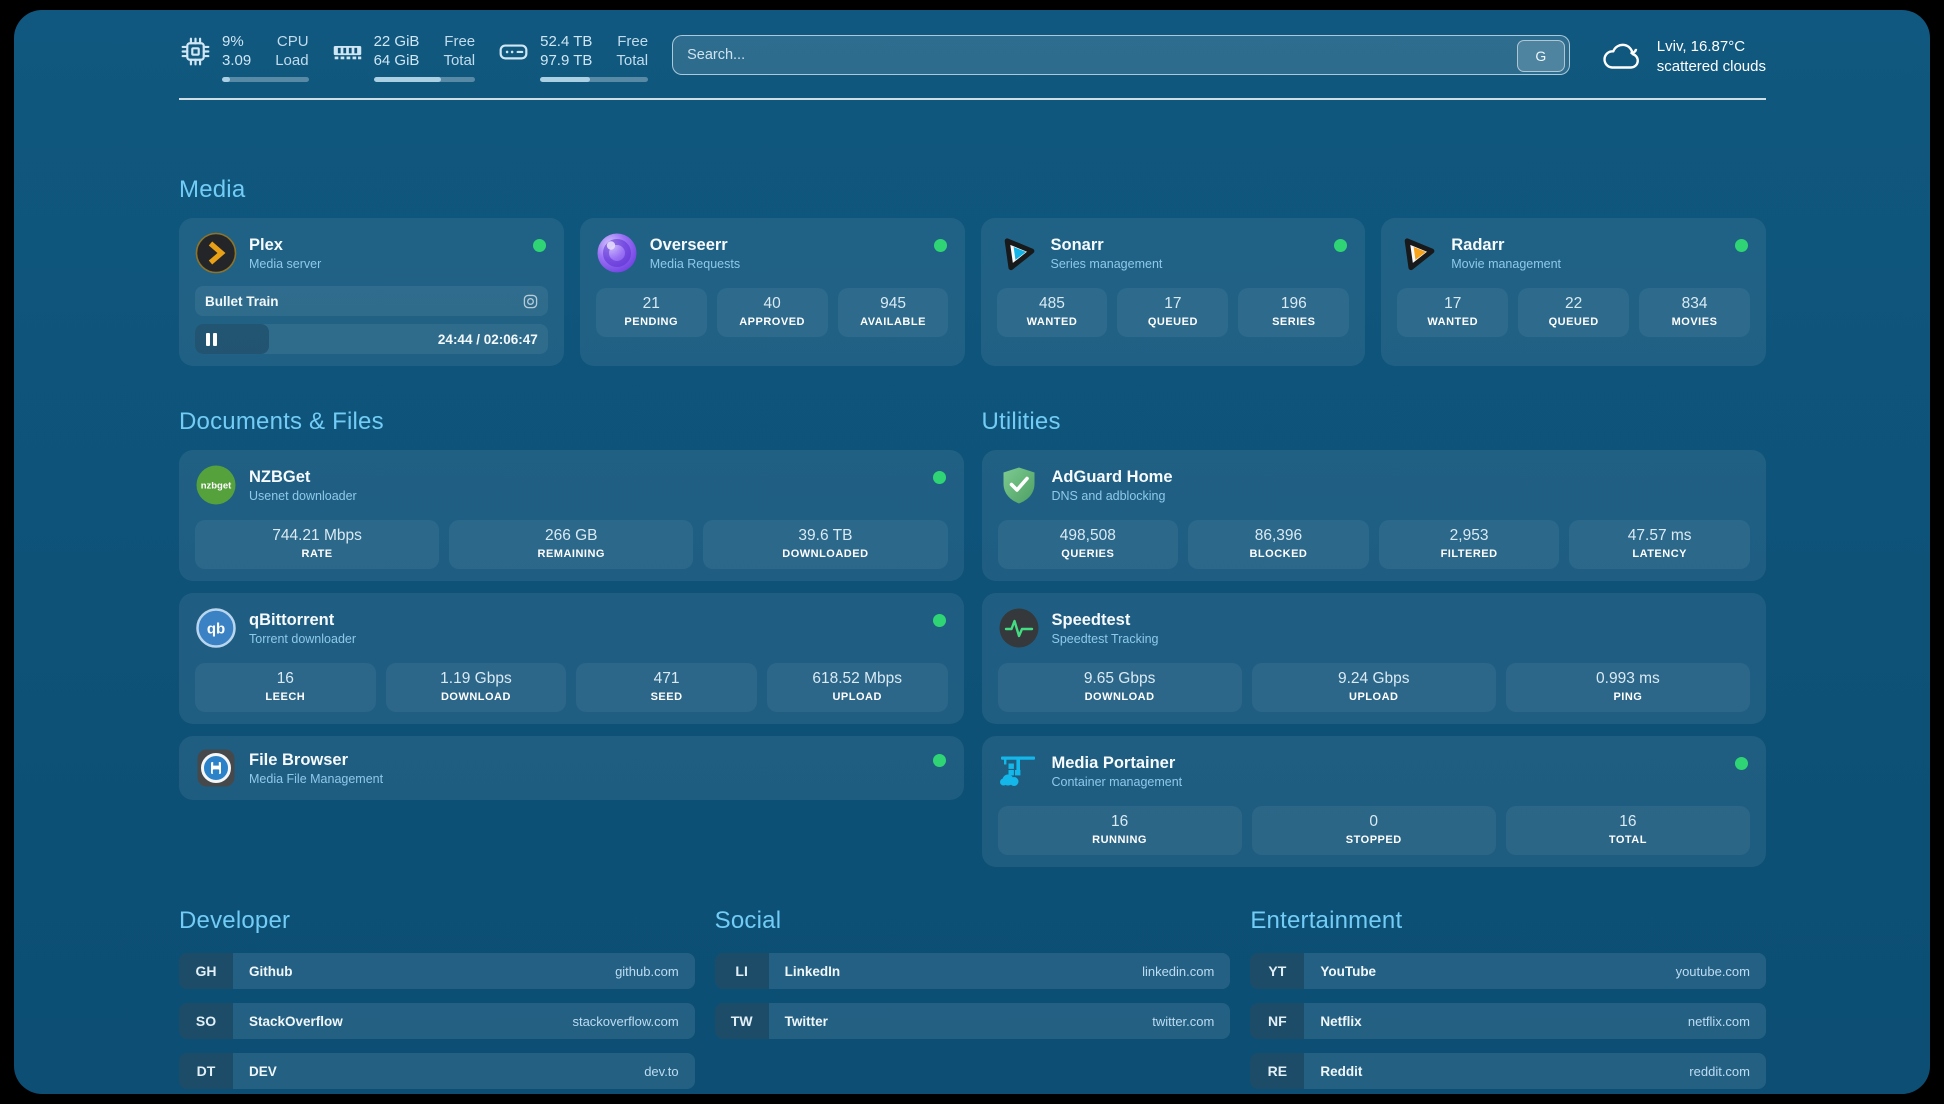  What do you see at coordinates (1418, 253) in the screenshot?
I see `radarr-icon` at bounding box center [1418, 253].